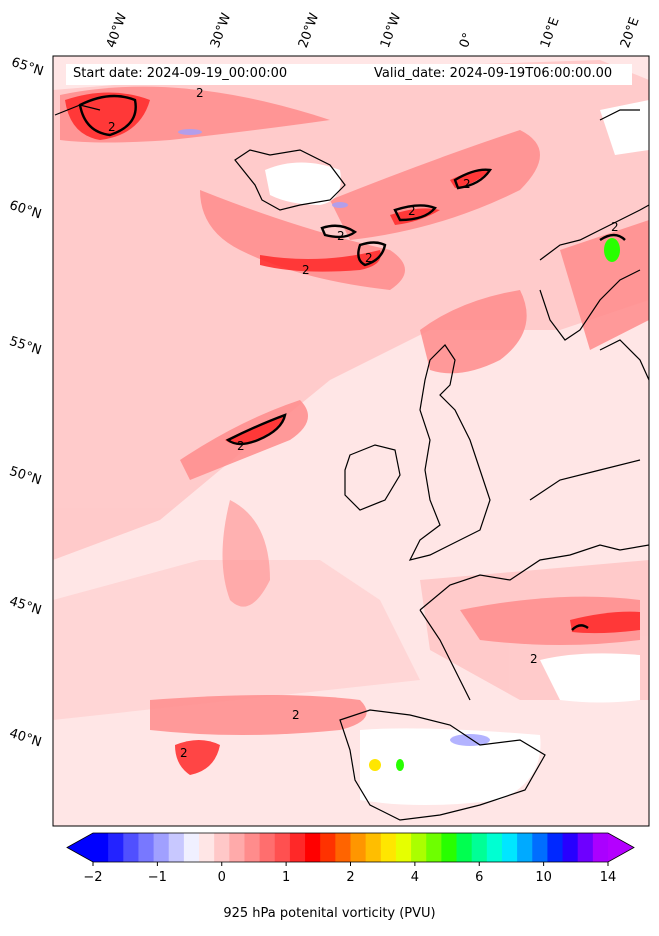 Image resolution: width=659 pixels, height=936 pixels. Describe the element at coordinates (350, 877) in the screenshot. I see `colorbar-tick-label: 2` at that location.